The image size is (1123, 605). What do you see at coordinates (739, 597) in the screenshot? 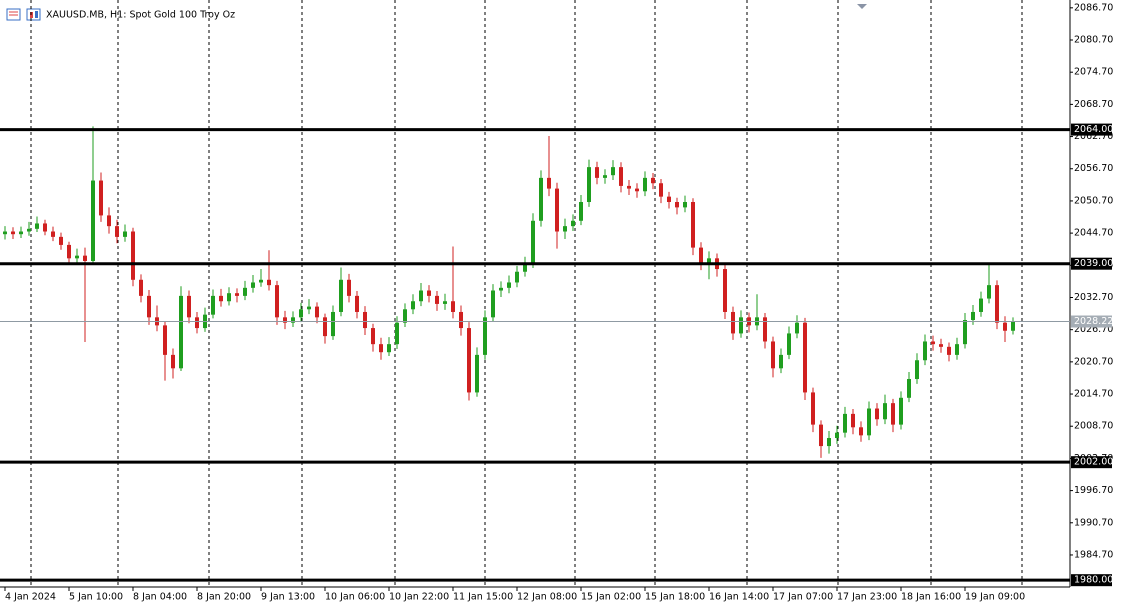
I see `x-tick-label: 16 Jan 14:00` at bounding box center [739, 597].